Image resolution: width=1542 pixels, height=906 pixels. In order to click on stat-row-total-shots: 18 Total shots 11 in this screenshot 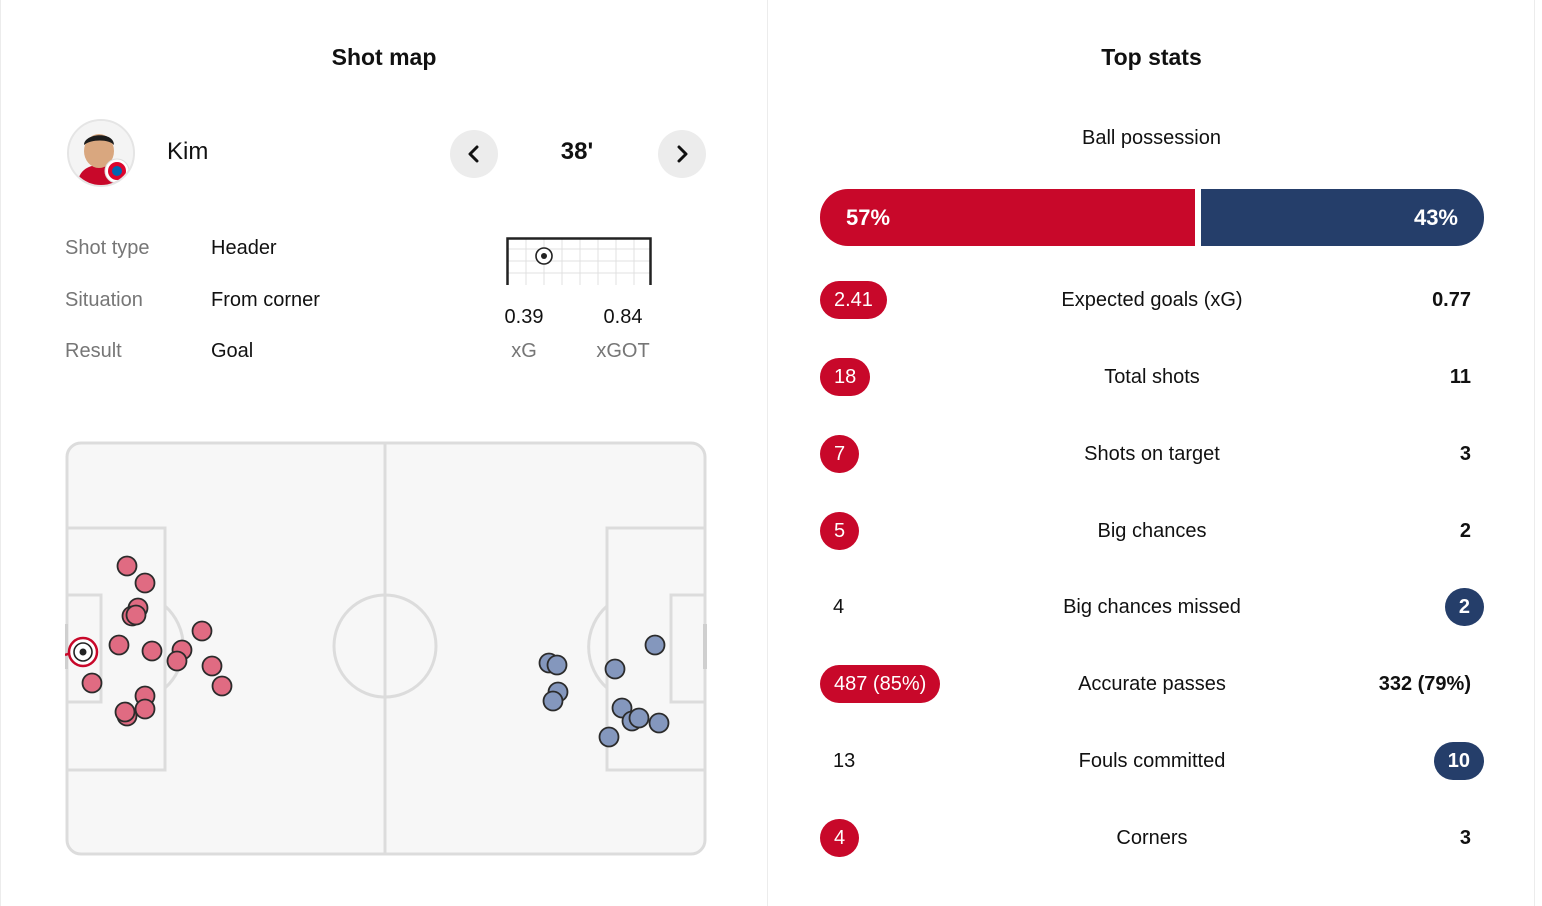, I will do `click(1152, 378)`.